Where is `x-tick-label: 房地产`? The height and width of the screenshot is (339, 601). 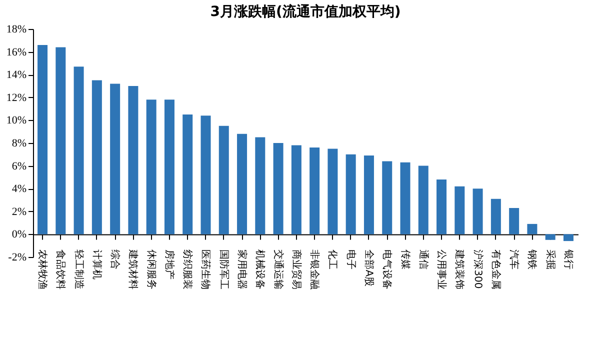
x-tick-label: 房地产 is located at coordinates (169, 265).